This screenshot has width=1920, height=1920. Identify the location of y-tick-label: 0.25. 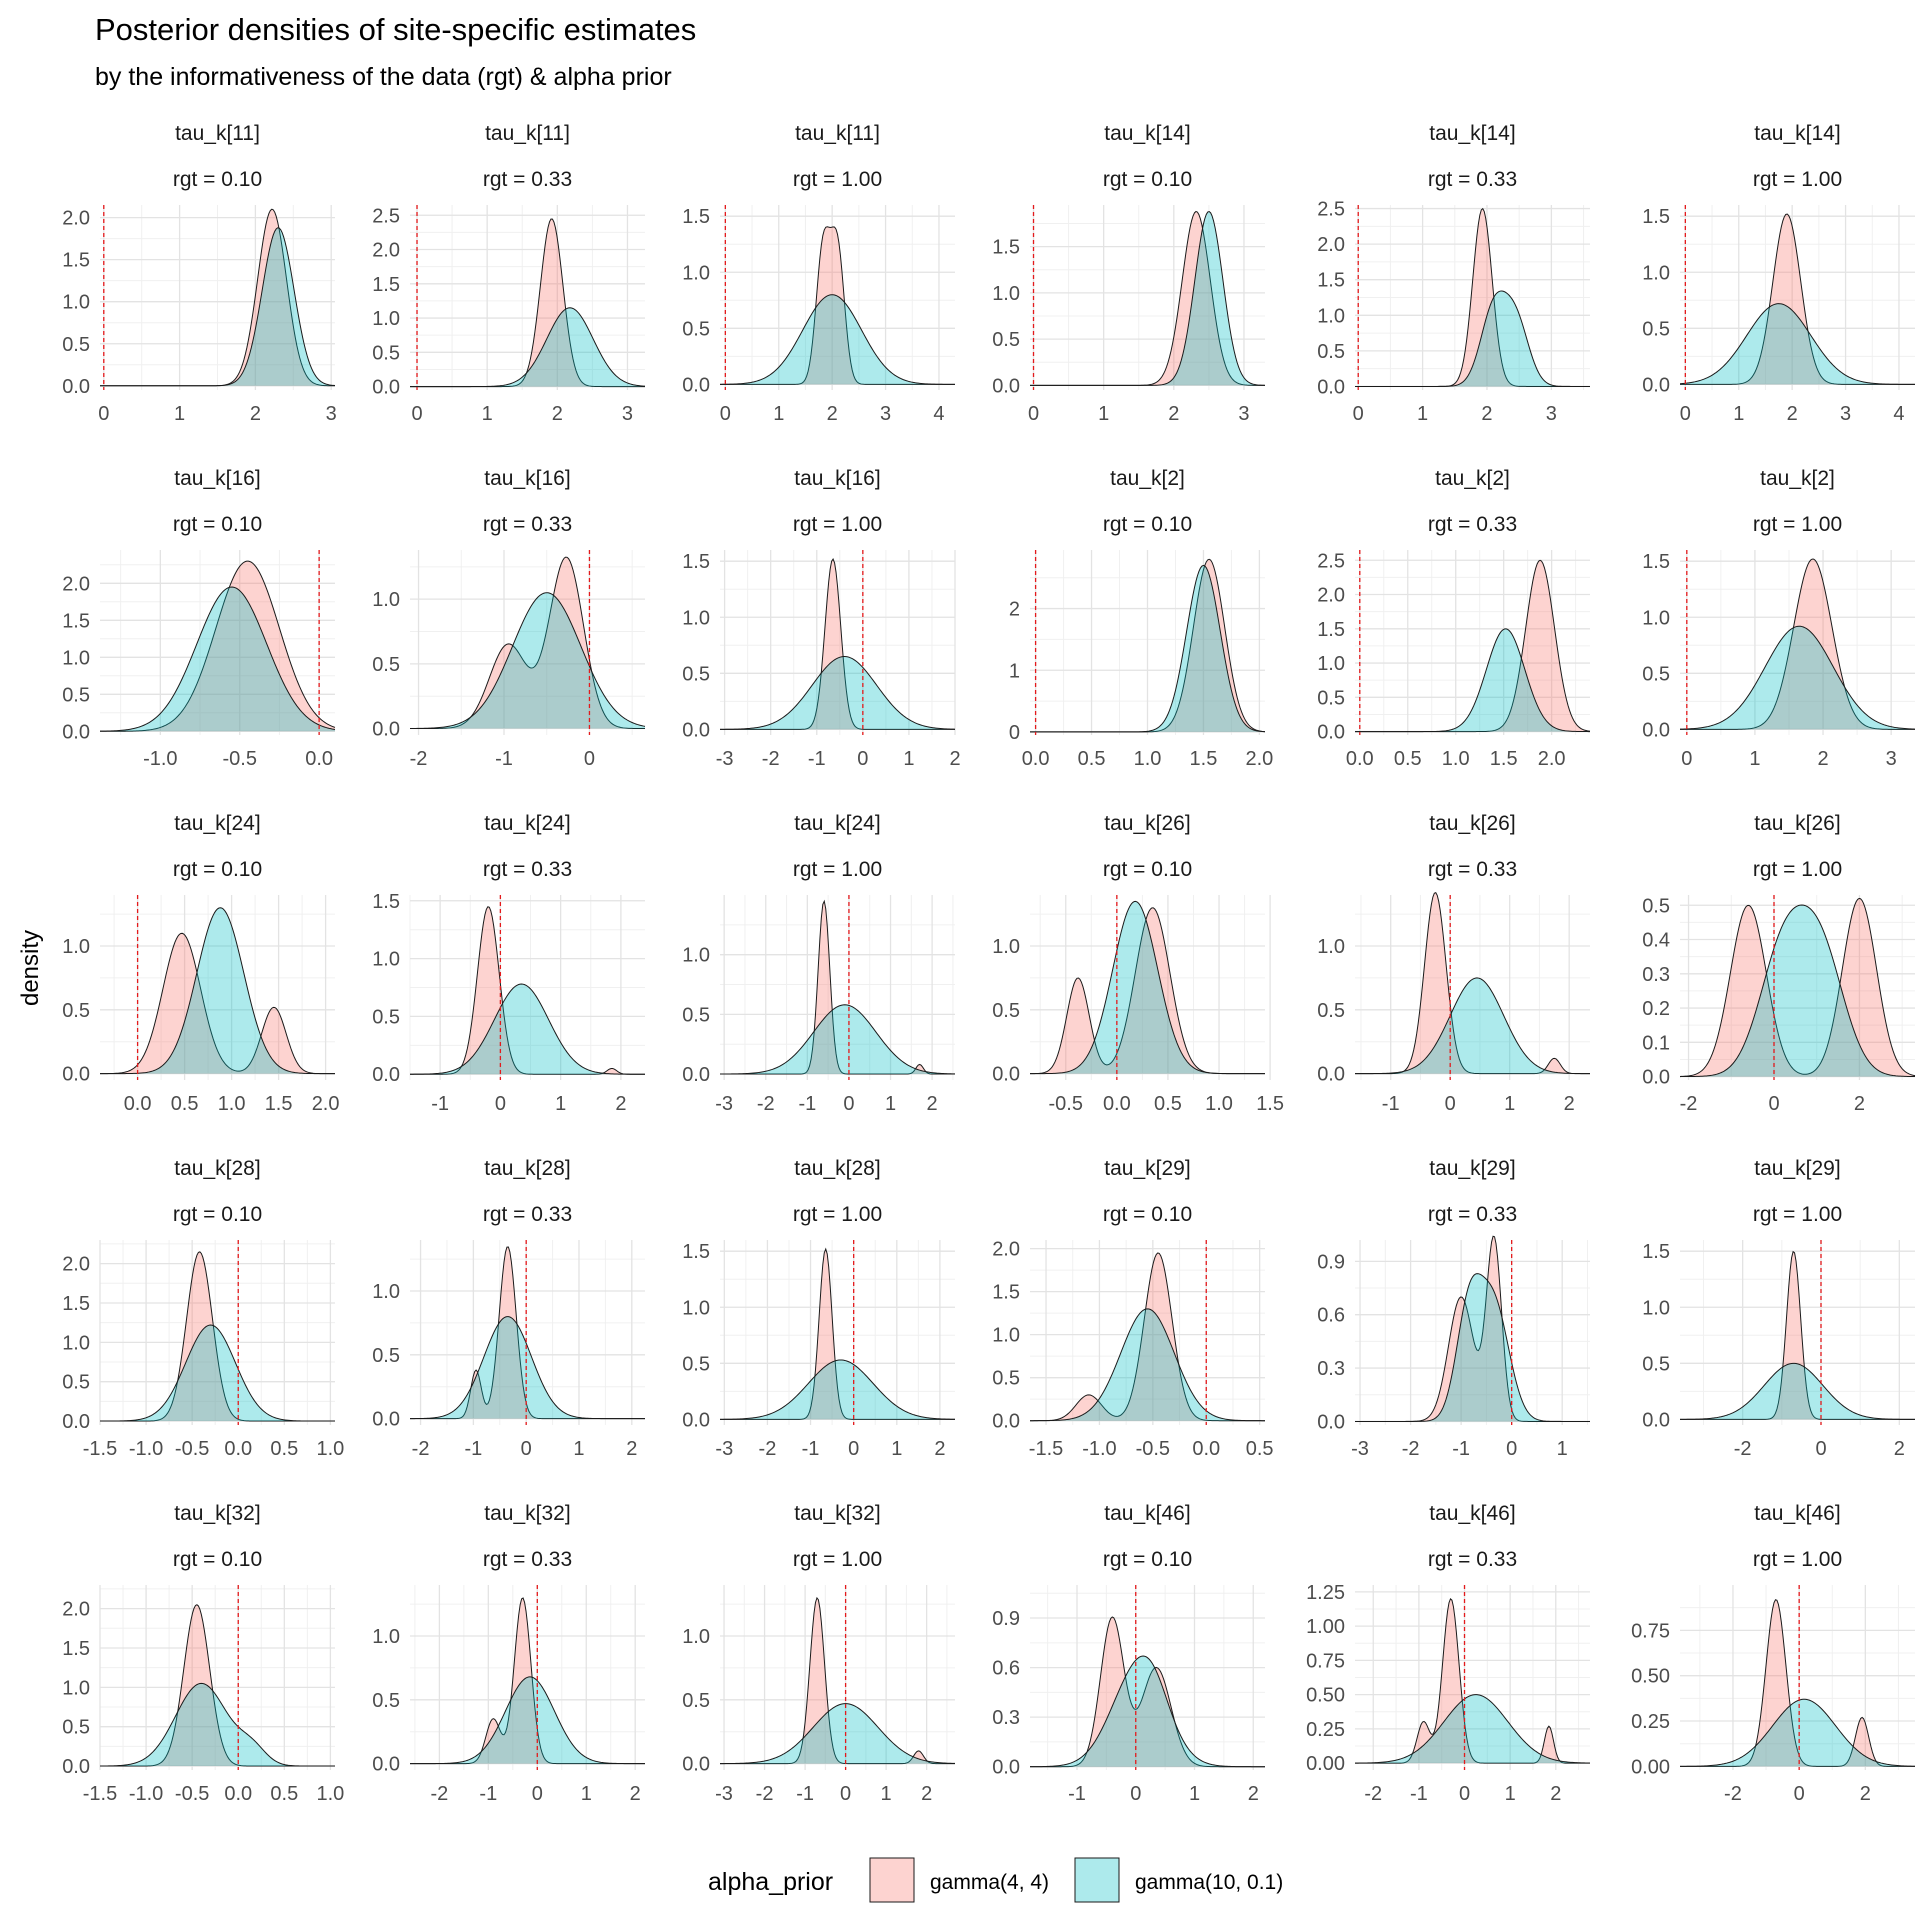
(1325, 1730).